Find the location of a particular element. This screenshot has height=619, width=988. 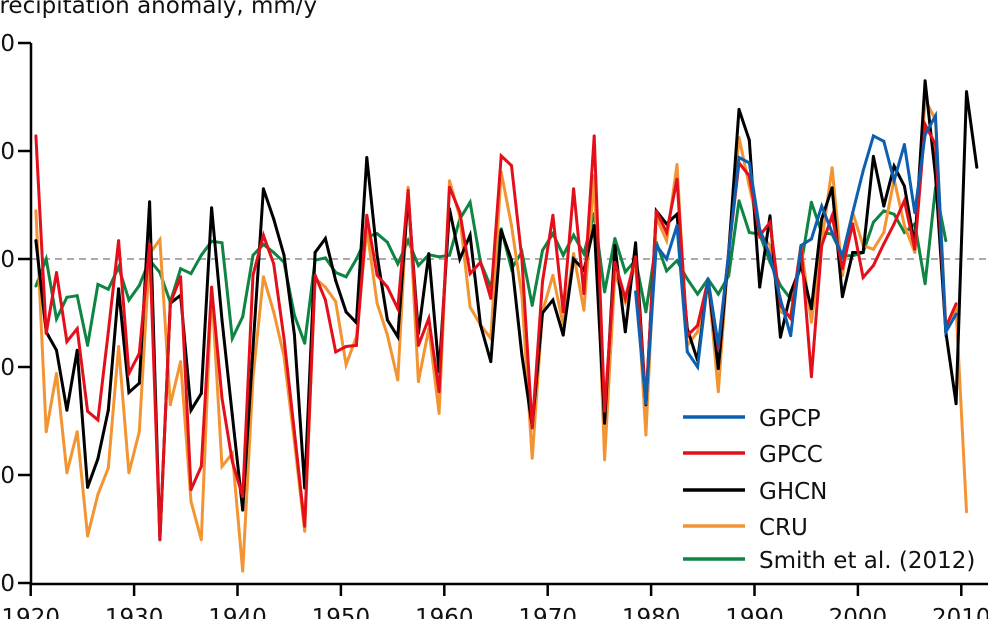

legend-entry: GPCC is located at coordinates (753, 455).